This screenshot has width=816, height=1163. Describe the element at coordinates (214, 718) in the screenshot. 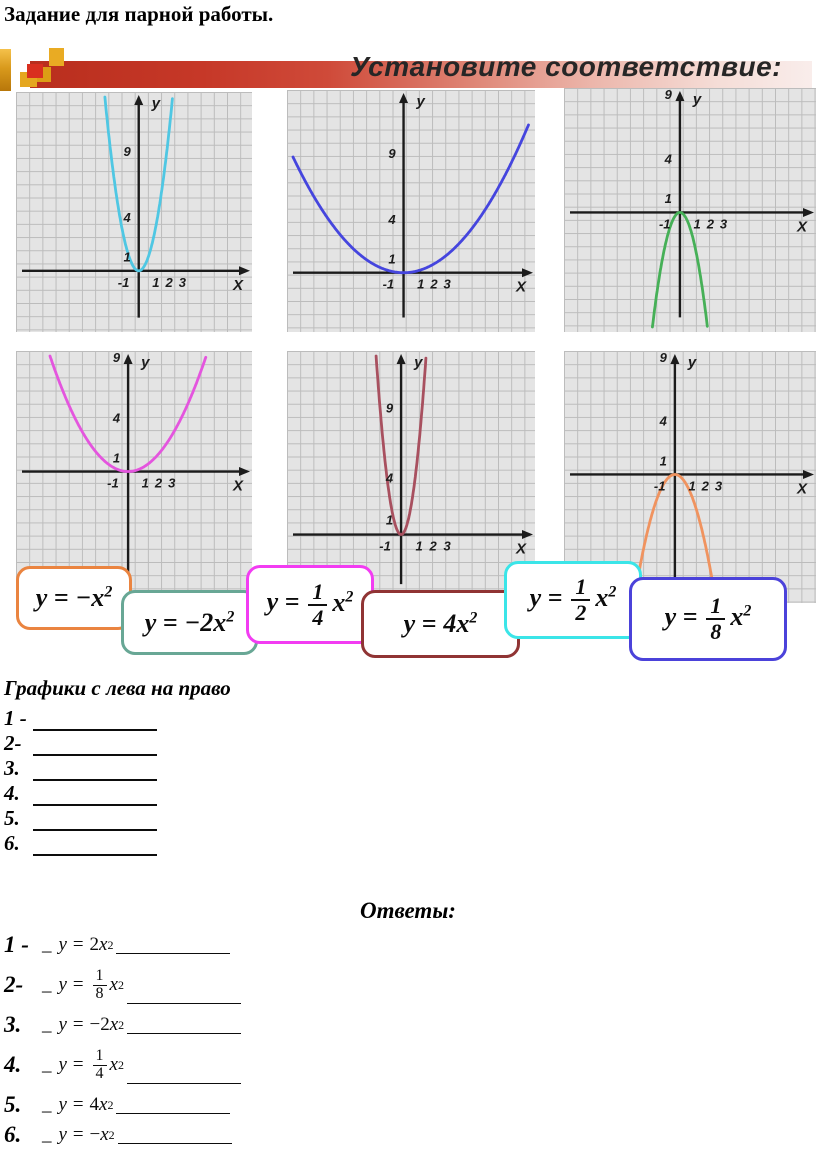

I see `graph-list-item: 1 -` at that location.